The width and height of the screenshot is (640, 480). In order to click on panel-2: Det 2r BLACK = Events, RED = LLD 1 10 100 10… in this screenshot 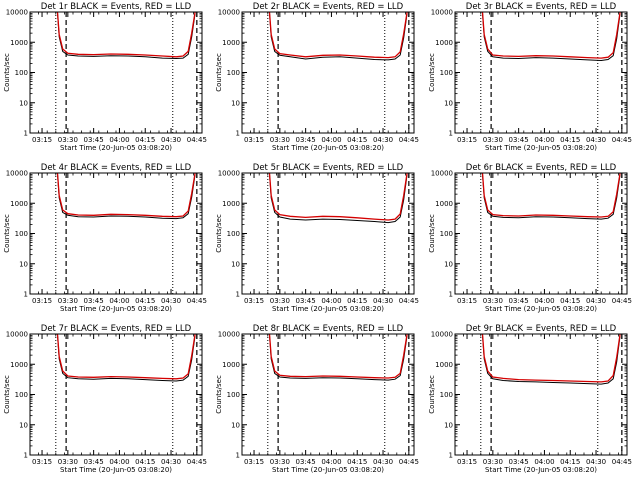, I will do `click(317, 77)`.